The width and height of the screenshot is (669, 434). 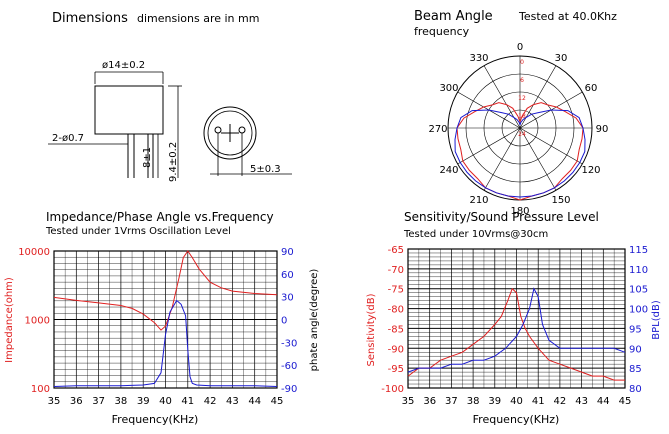 I want to click on y-left-tick-label: -100, so click(x=392, y=389).